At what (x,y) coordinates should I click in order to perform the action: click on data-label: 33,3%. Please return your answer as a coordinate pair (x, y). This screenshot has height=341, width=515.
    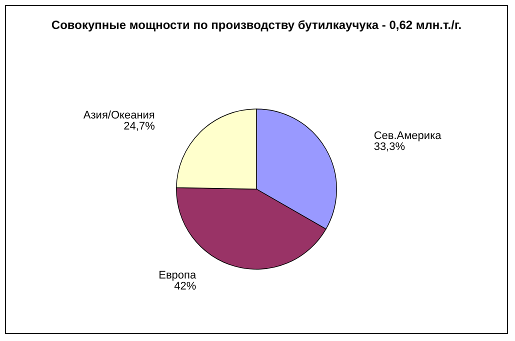
    Looking at the image, I should click on (390, 146).